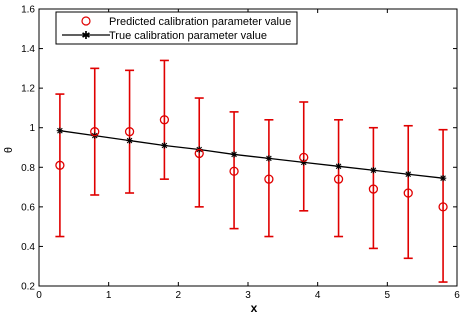  I want to click on x-tick-label: 1, so click(109, 295).